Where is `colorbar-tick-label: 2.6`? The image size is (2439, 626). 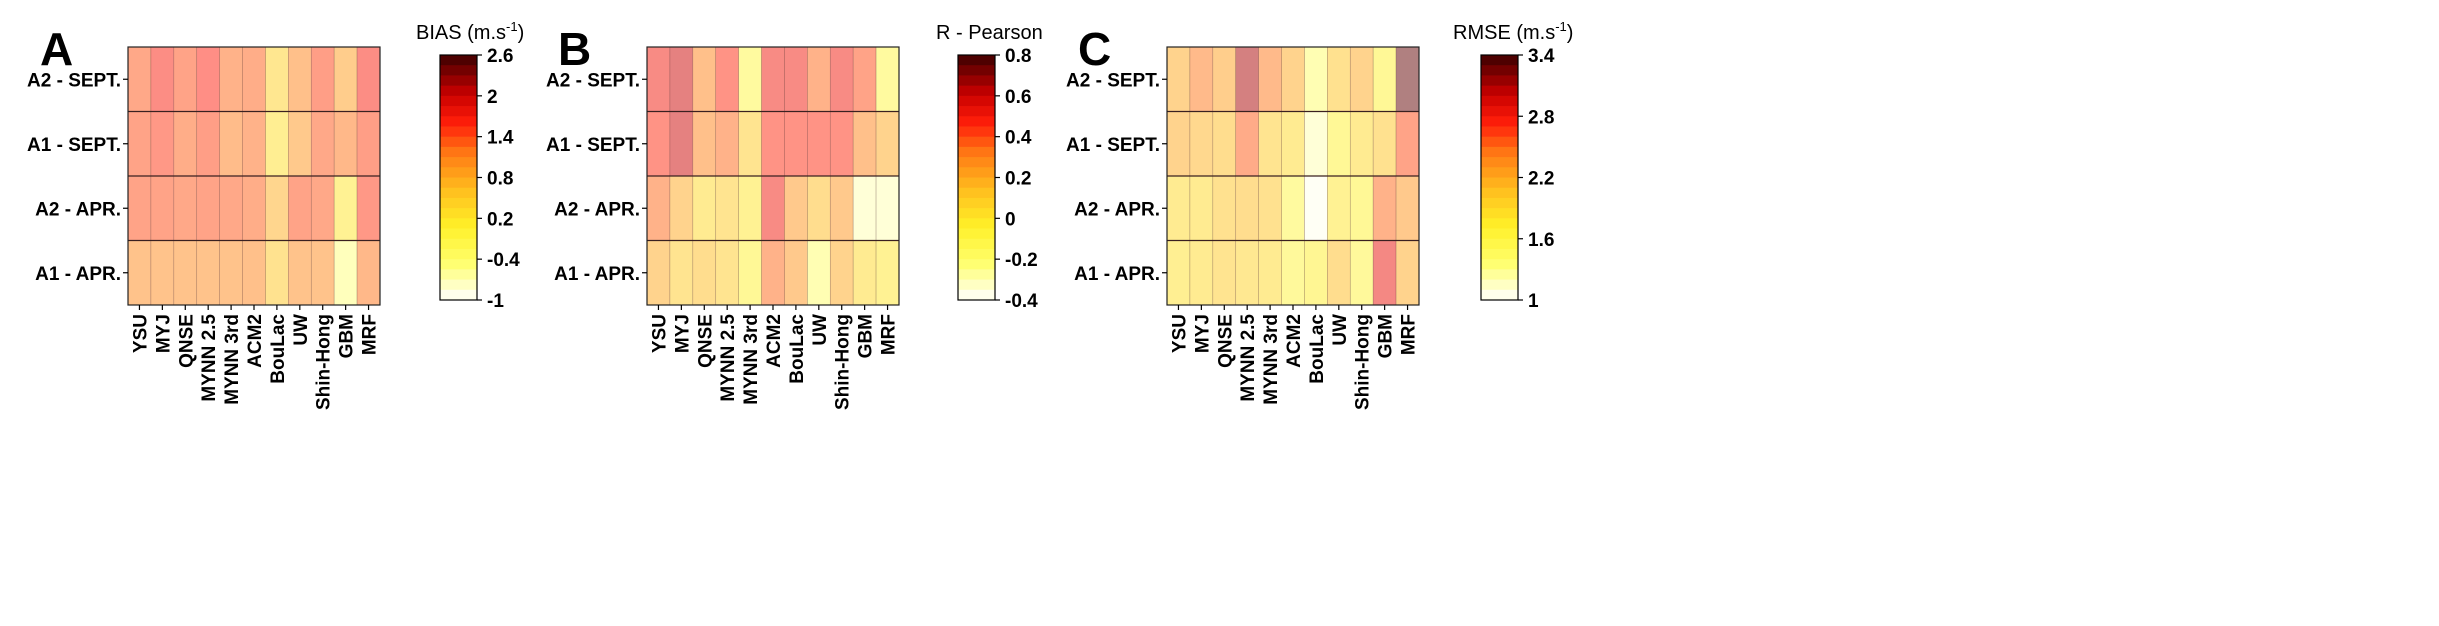 colorbar-tick-label: 2.6 is located at coordinates (500, 56).